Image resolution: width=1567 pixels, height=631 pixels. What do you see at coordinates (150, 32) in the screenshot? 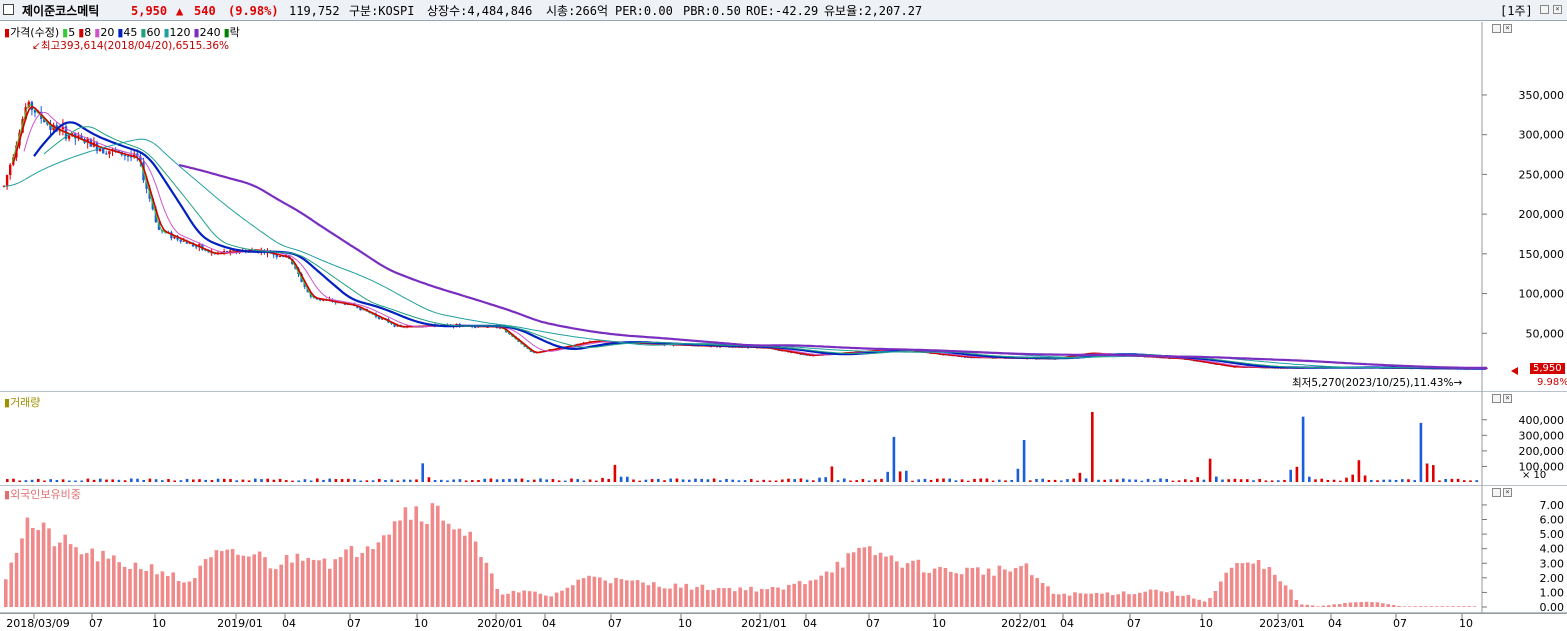
I see `legend-item-5: ▮60` at bounding box center [150, 32].